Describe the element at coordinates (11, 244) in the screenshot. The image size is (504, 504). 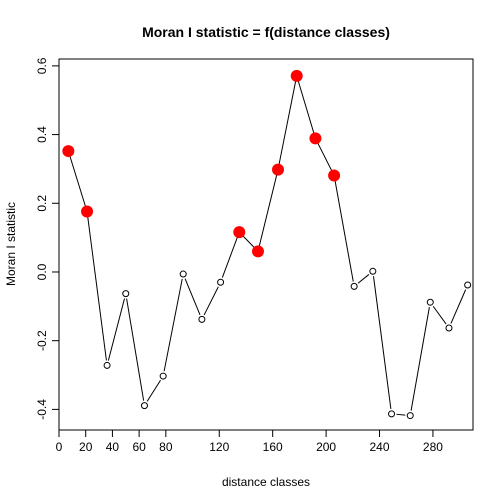
I see `y-axis-label: Moran I statistic` at that location.